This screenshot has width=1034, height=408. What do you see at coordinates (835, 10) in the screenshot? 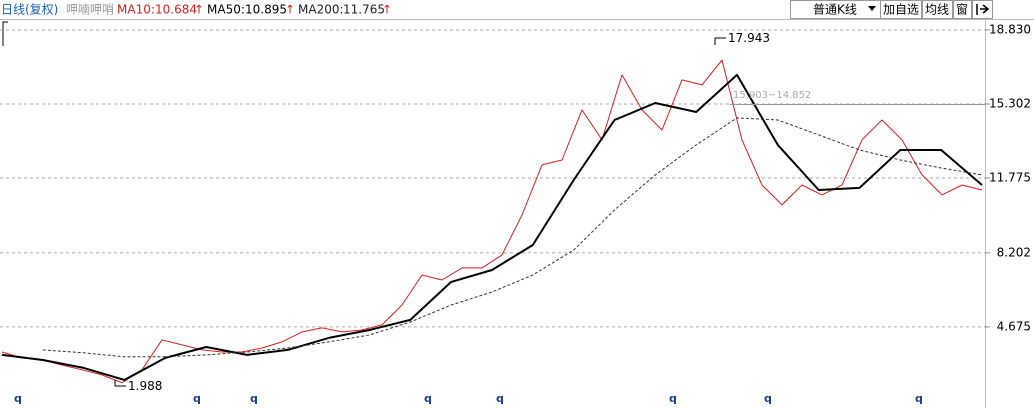
I see `button-label: 普通K线` at bounding box center [835, 10].